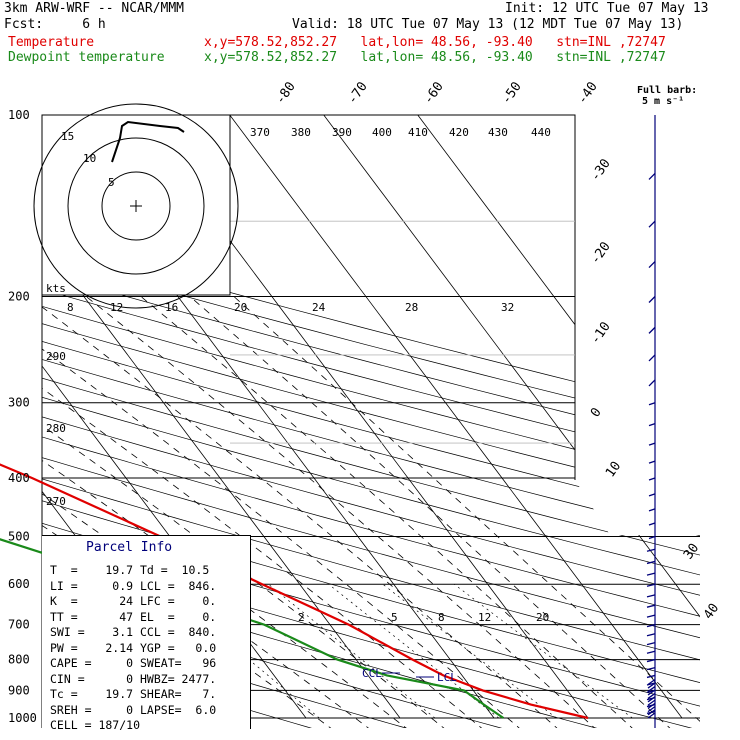 Image resolution: width=740 pixels, height=740 pixels. What do you see at coordinates (601, 253) in the screenshot?
I see `right-temp-label-1: -20` at bounding box center [601, 253].